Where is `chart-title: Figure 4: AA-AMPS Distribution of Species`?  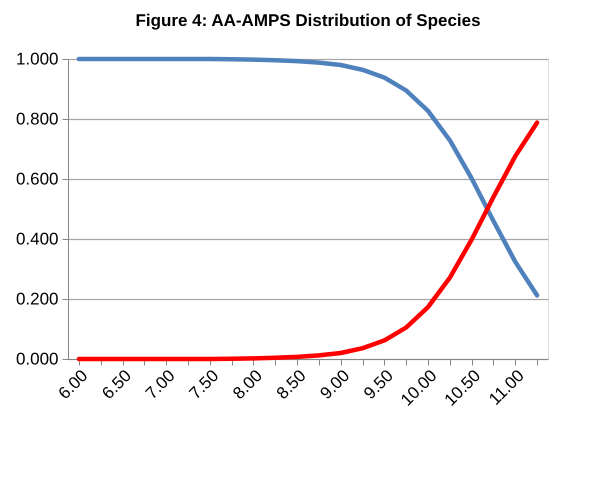
chart-title: Figure 4: AA-AMPS Distribution of Species is located at coordinates (308, 20).